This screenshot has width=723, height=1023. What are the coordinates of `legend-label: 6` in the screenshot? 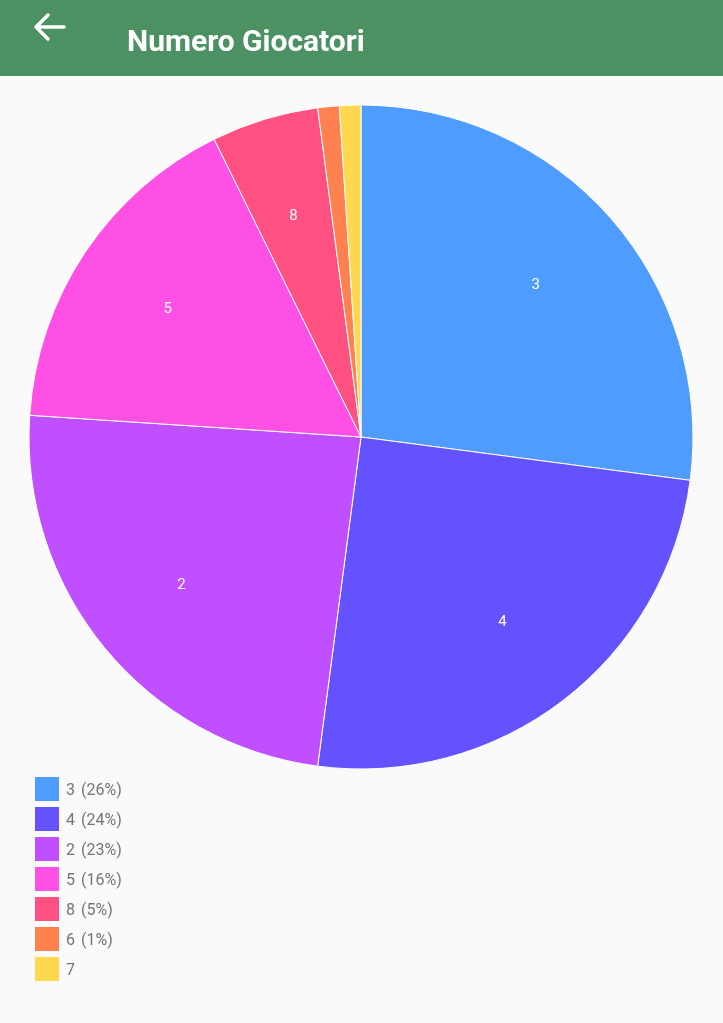 It's located at (70, 939).